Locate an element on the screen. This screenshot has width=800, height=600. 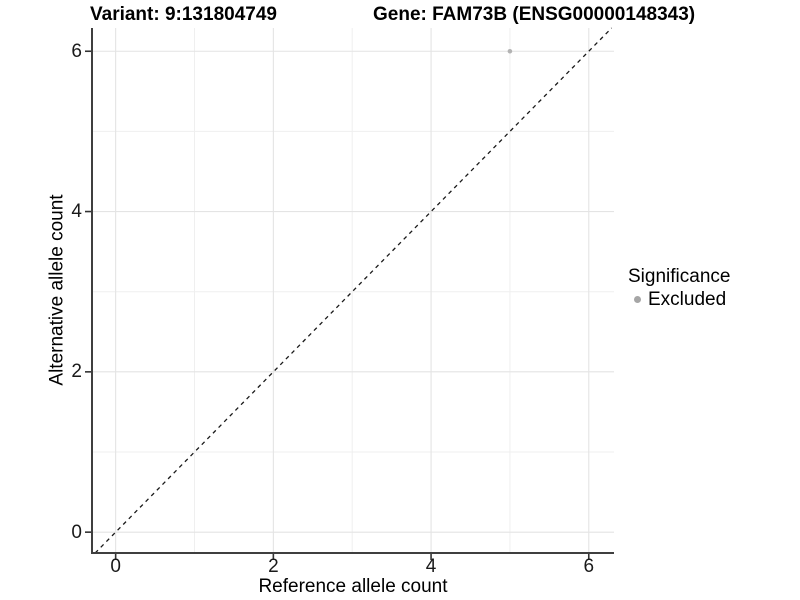
legend-point-icon is located at coordinates (637, 299).